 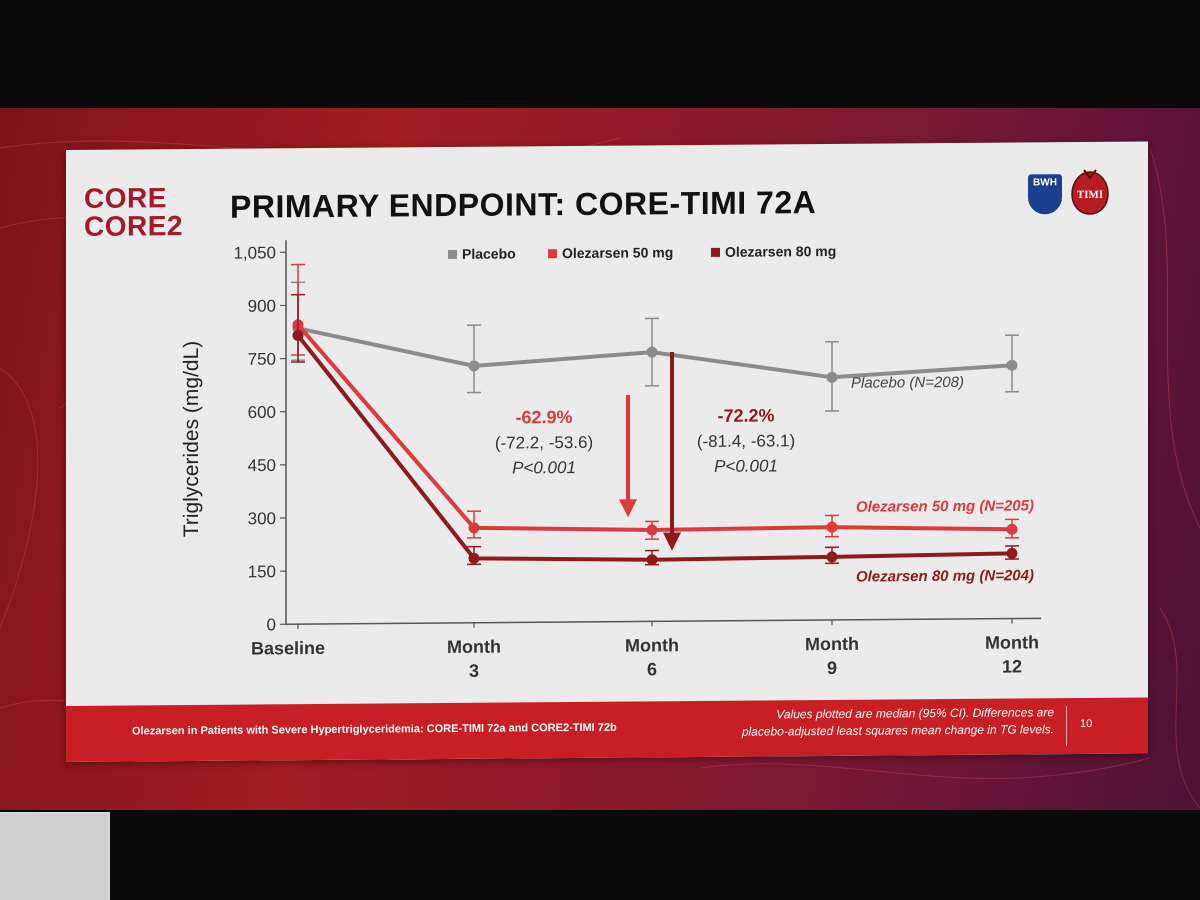 I want to click on x-axis-line, so click(x=663, y=621).